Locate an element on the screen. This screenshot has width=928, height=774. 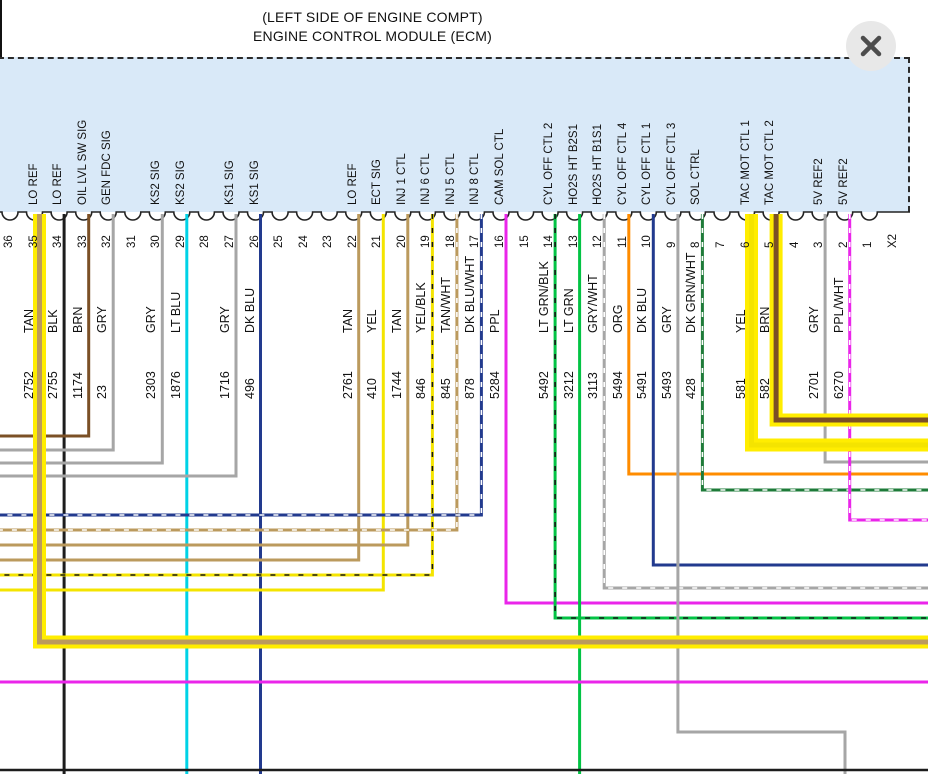
connector-pin-cavities is located at coordinates (455, 216).